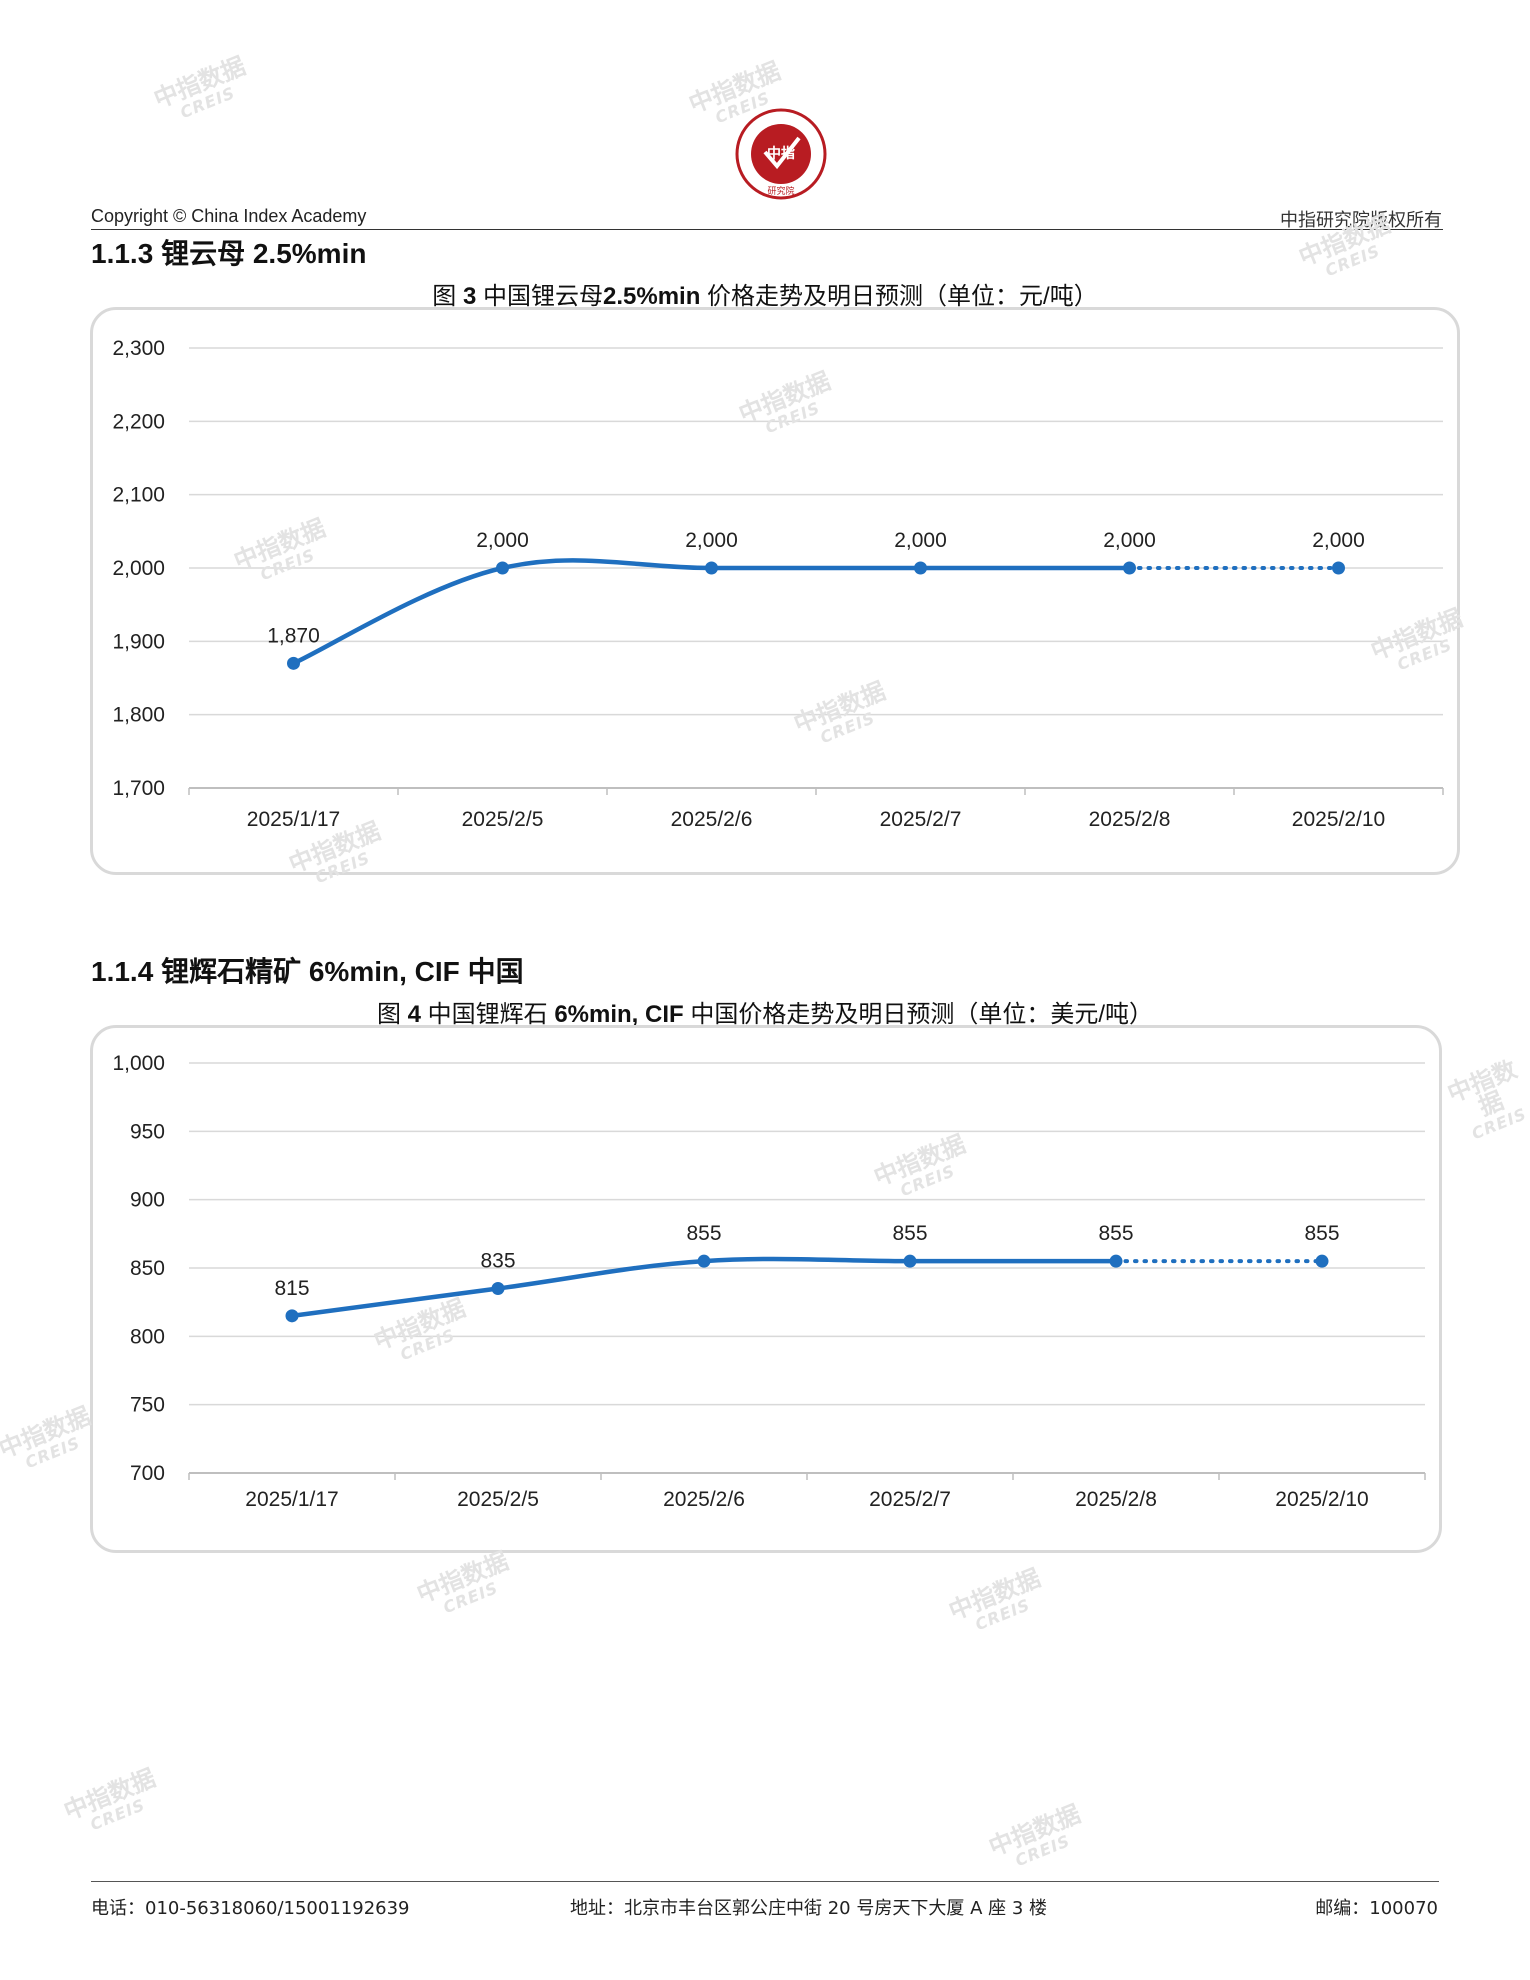 The image size is (1530, 1980). Describe the element at coordinates (138, 788) in the screenshot. I see `y-tick-label: 1,700` at that location.